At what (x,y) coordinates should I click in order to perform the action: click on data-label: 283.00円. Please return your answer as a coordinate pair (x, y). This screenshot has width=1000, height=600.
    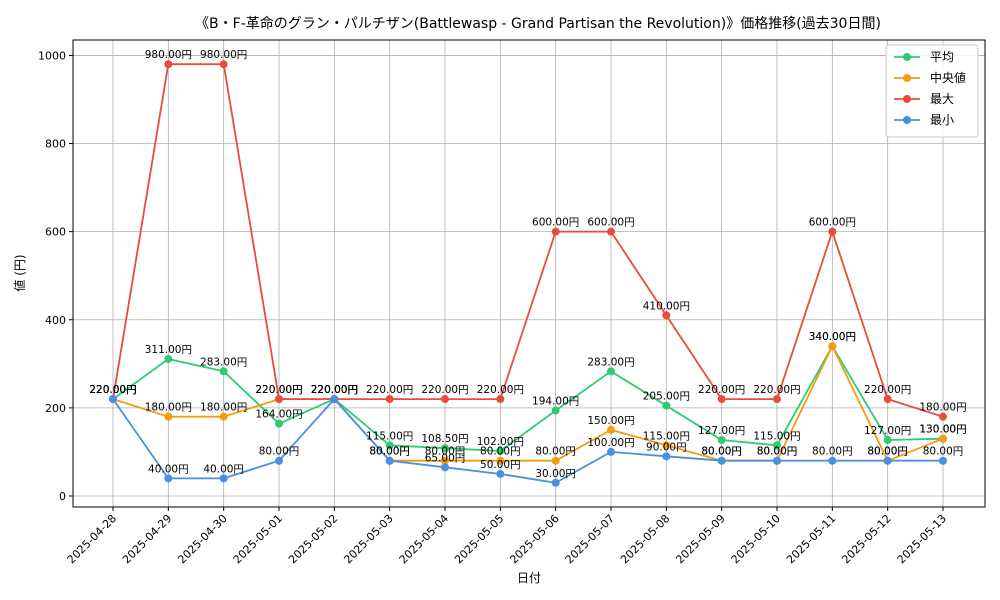
    Looking at the image, I should click on (223, 362).